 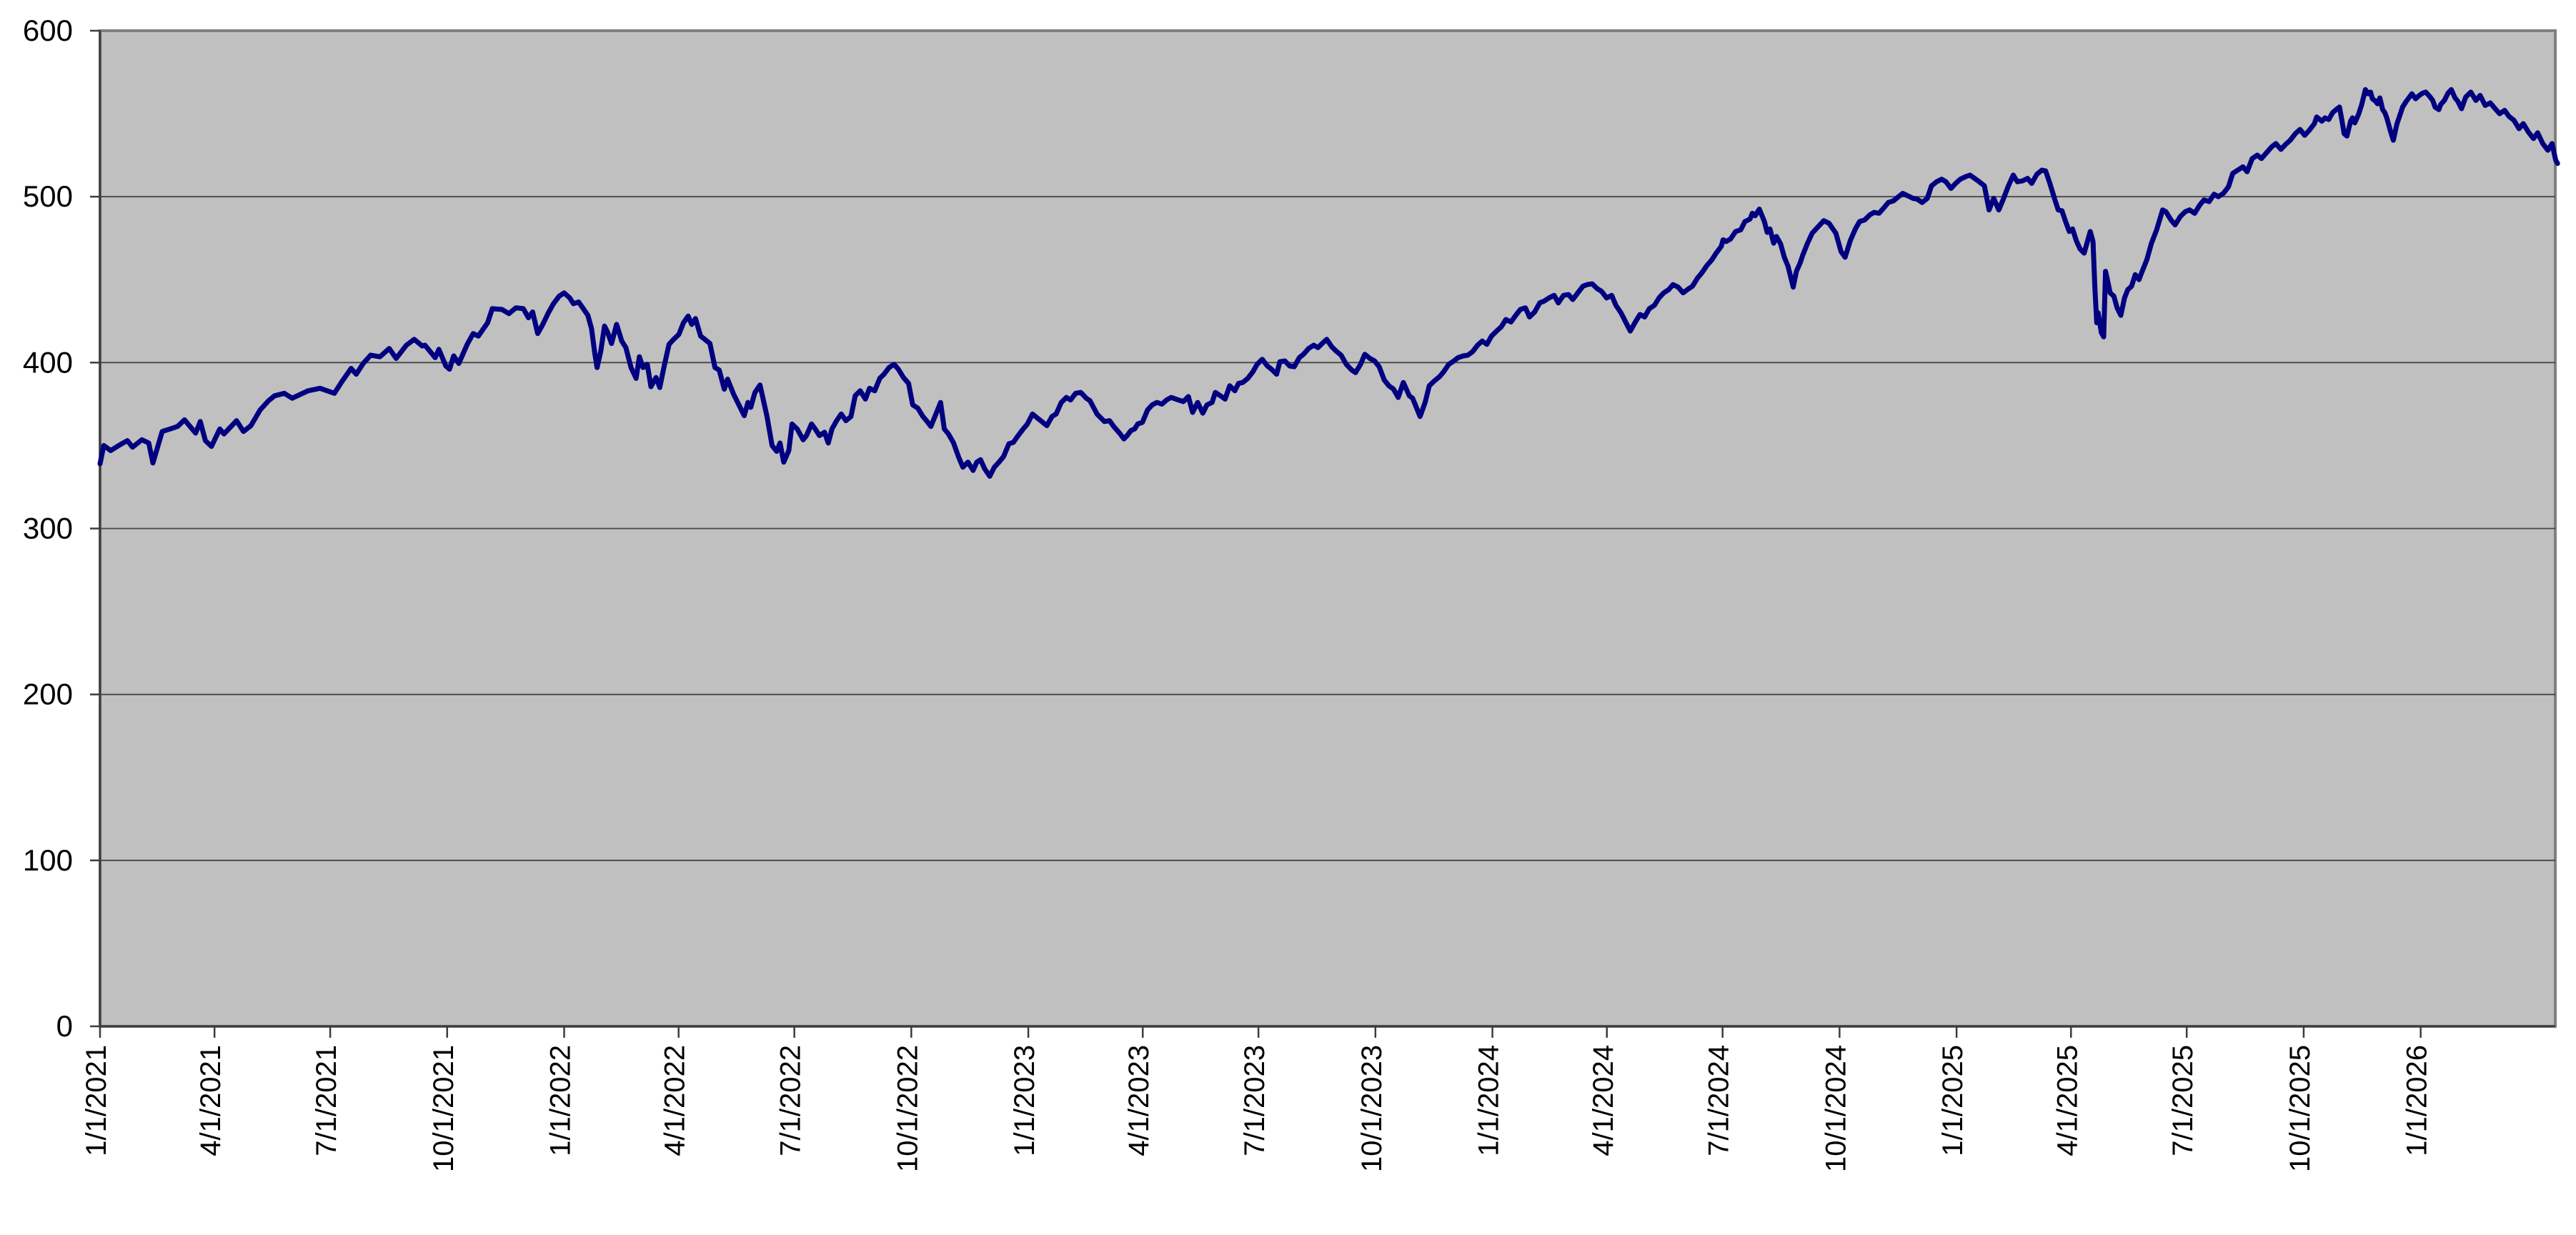 What do you see at coordinates (675, 1100) in the screenshot?
I see `x-axis-label: 4/1/2022` at bounding box center [675, 1100].